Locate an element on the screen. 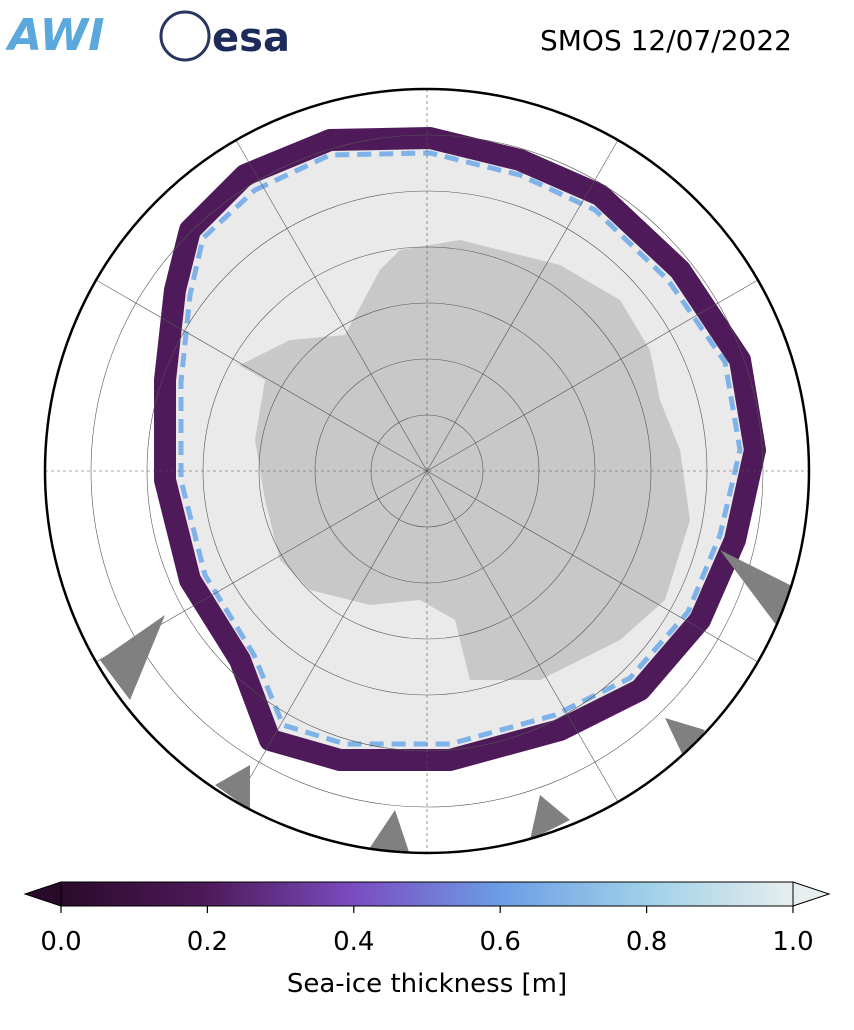 The height and width of the screenshot is (1030, 854). colorbar is located at coordinates (427, 894).